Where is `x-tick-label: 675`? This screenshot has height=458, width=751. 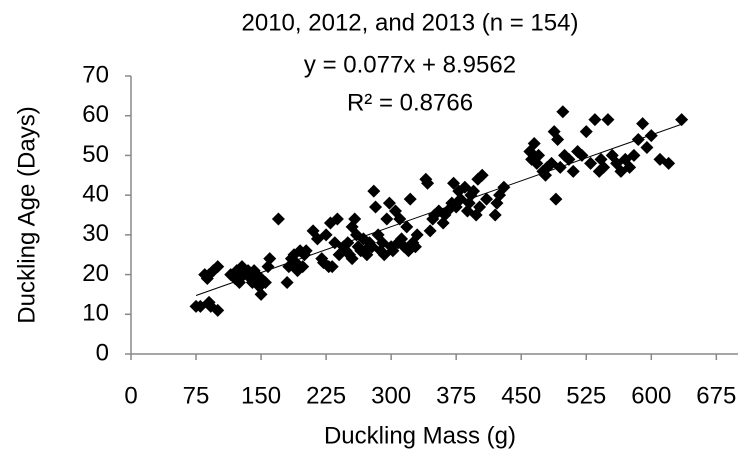
x-tick-label: 675 is located at coordinates (716, 395).